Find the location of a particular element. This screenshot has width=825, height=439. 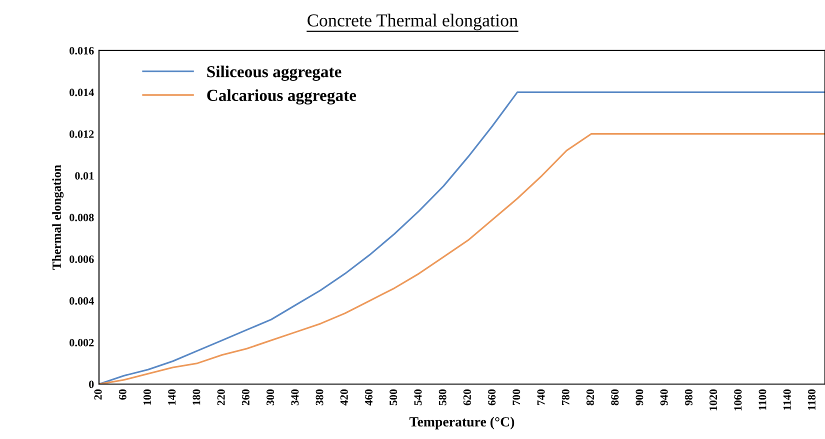

x-tick-label: 140 is located at coordinates (172, 397).